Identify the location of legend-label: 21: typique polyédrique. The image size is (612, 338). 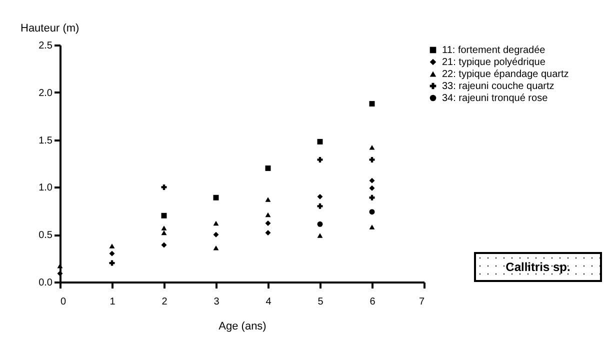
(494, 62).